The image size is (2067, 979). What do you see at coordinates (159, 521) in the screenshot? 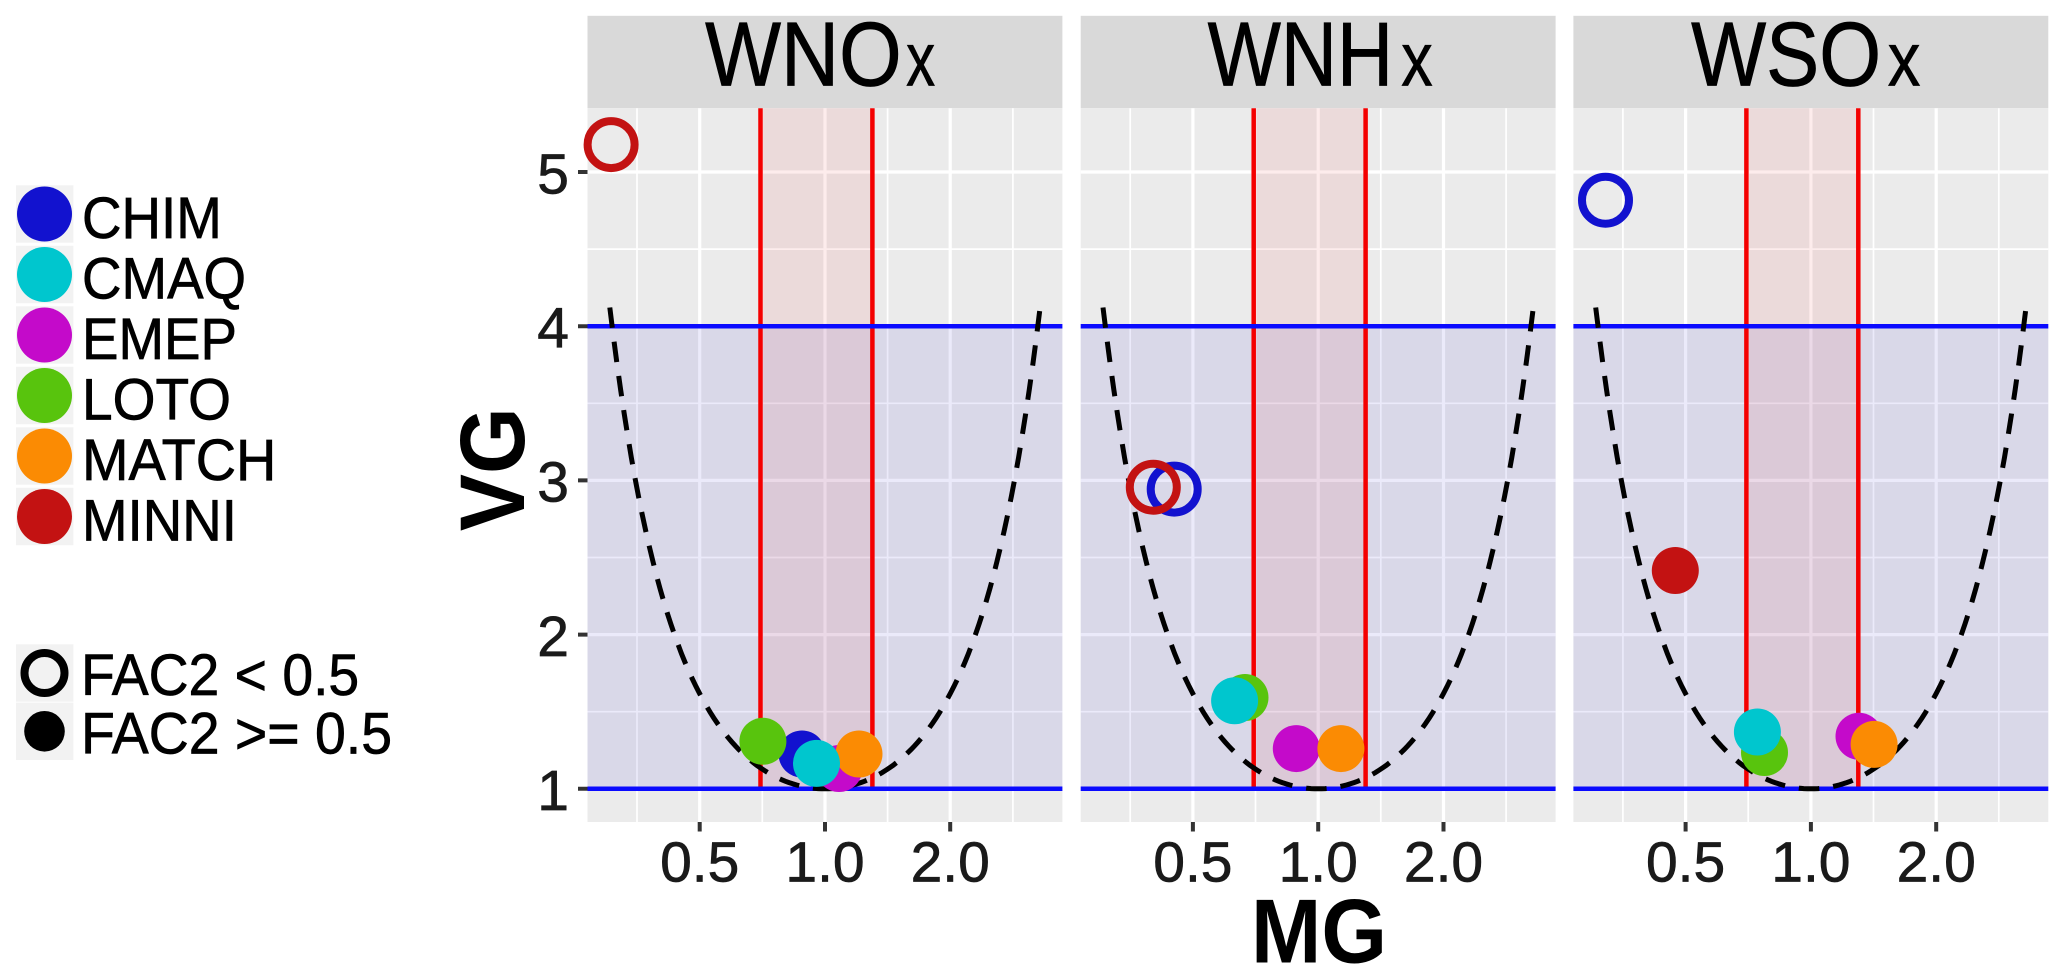
I see `svg-text: MINNI` at bounding box center [159, 521].